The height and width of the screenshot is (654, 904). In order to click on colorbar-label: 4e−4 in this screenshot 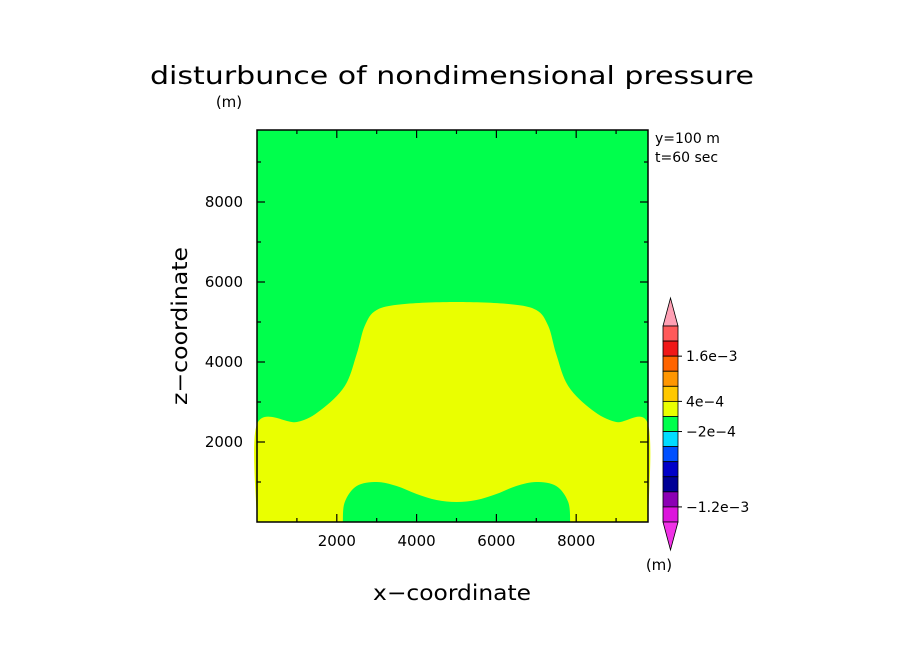, I will do `click(705, 402)`.